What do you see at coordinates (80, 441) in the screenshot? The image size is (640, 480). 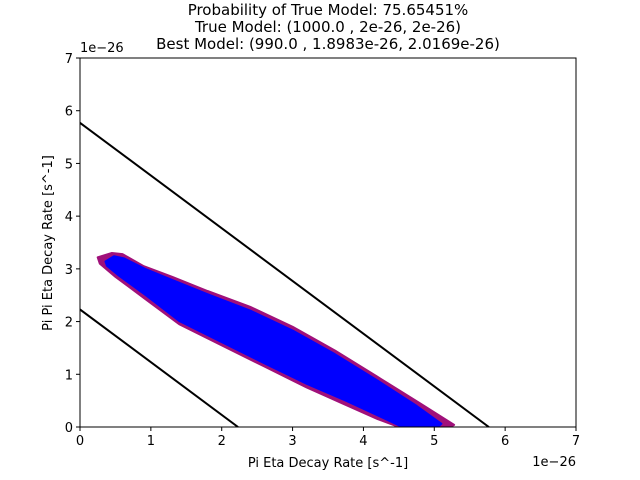 I see `x-tick-label: 0` at bounding box center [80, 441].